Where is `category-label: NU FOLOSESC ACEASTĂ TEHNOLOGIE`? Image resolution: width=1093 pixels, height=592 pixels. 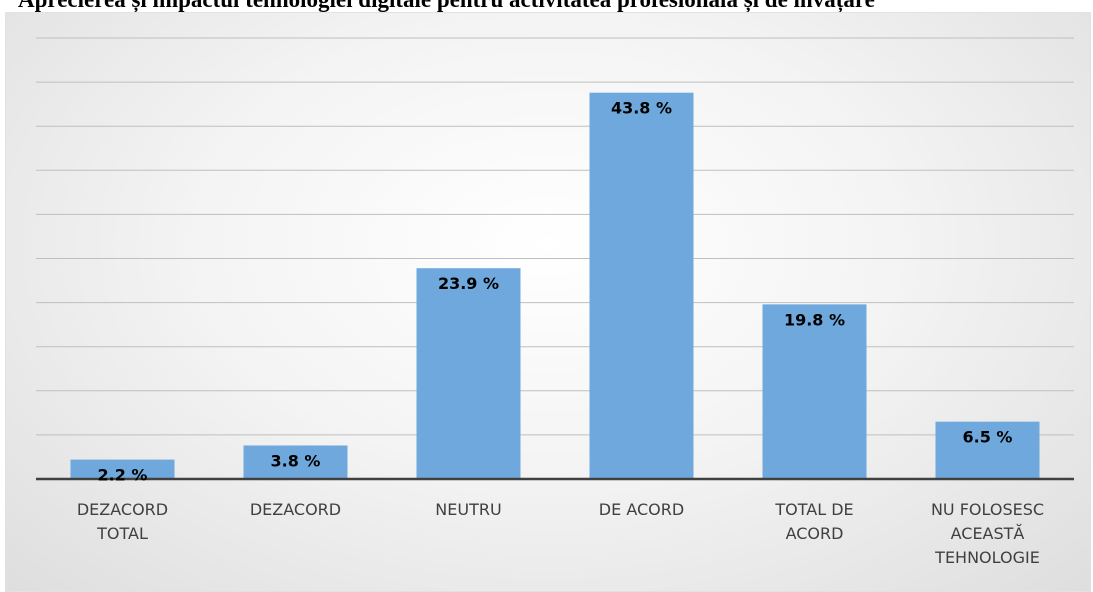 category-label: NU FOLOSESC ACEASTĂ TEHNOLOGIE is located at coordinates (987, 533).